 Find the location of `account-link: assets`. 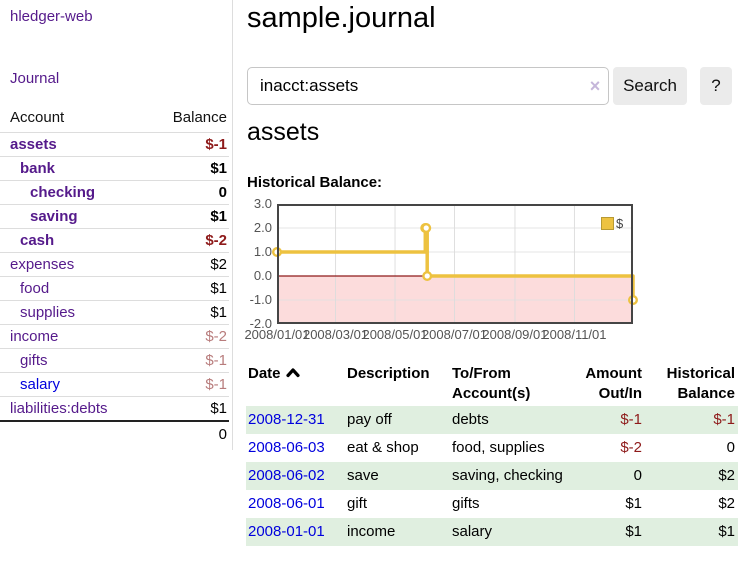

account-link: assets is located at coordinates (33, 144).